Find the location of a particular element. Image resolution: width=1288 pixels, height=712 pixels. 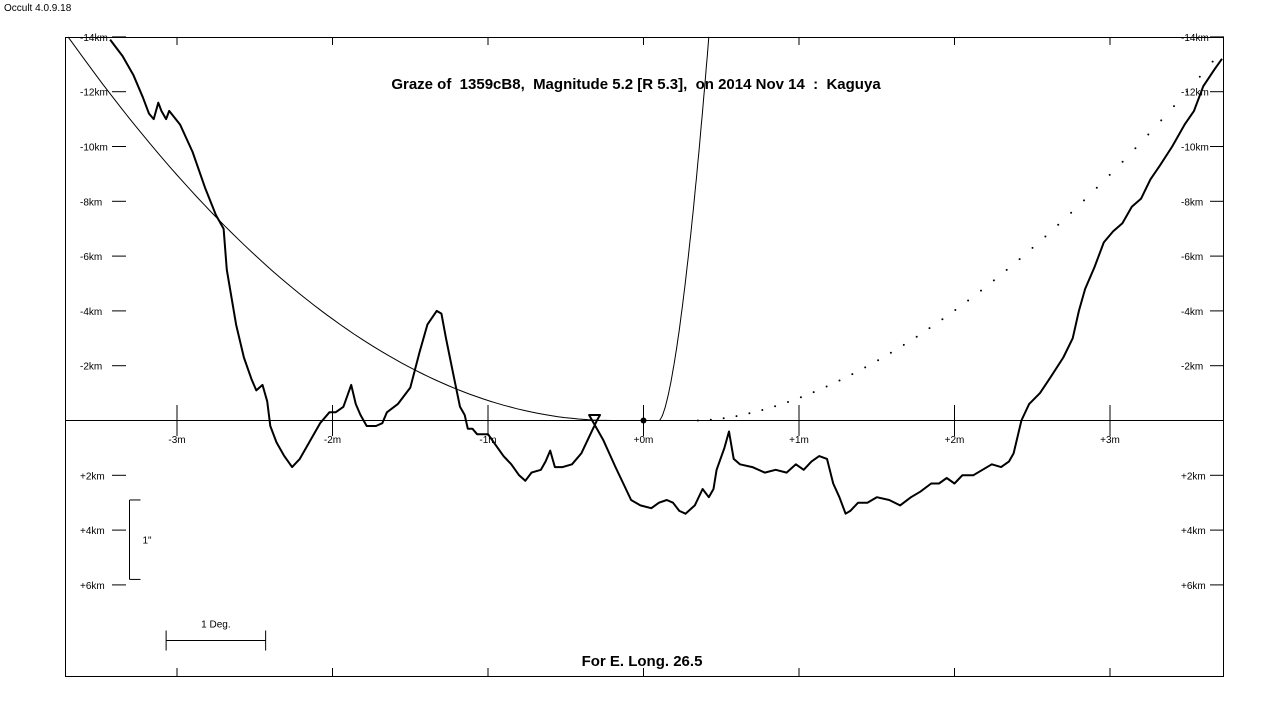

y-tick-label-left-8: +4km is located at coordinates (92, 531).